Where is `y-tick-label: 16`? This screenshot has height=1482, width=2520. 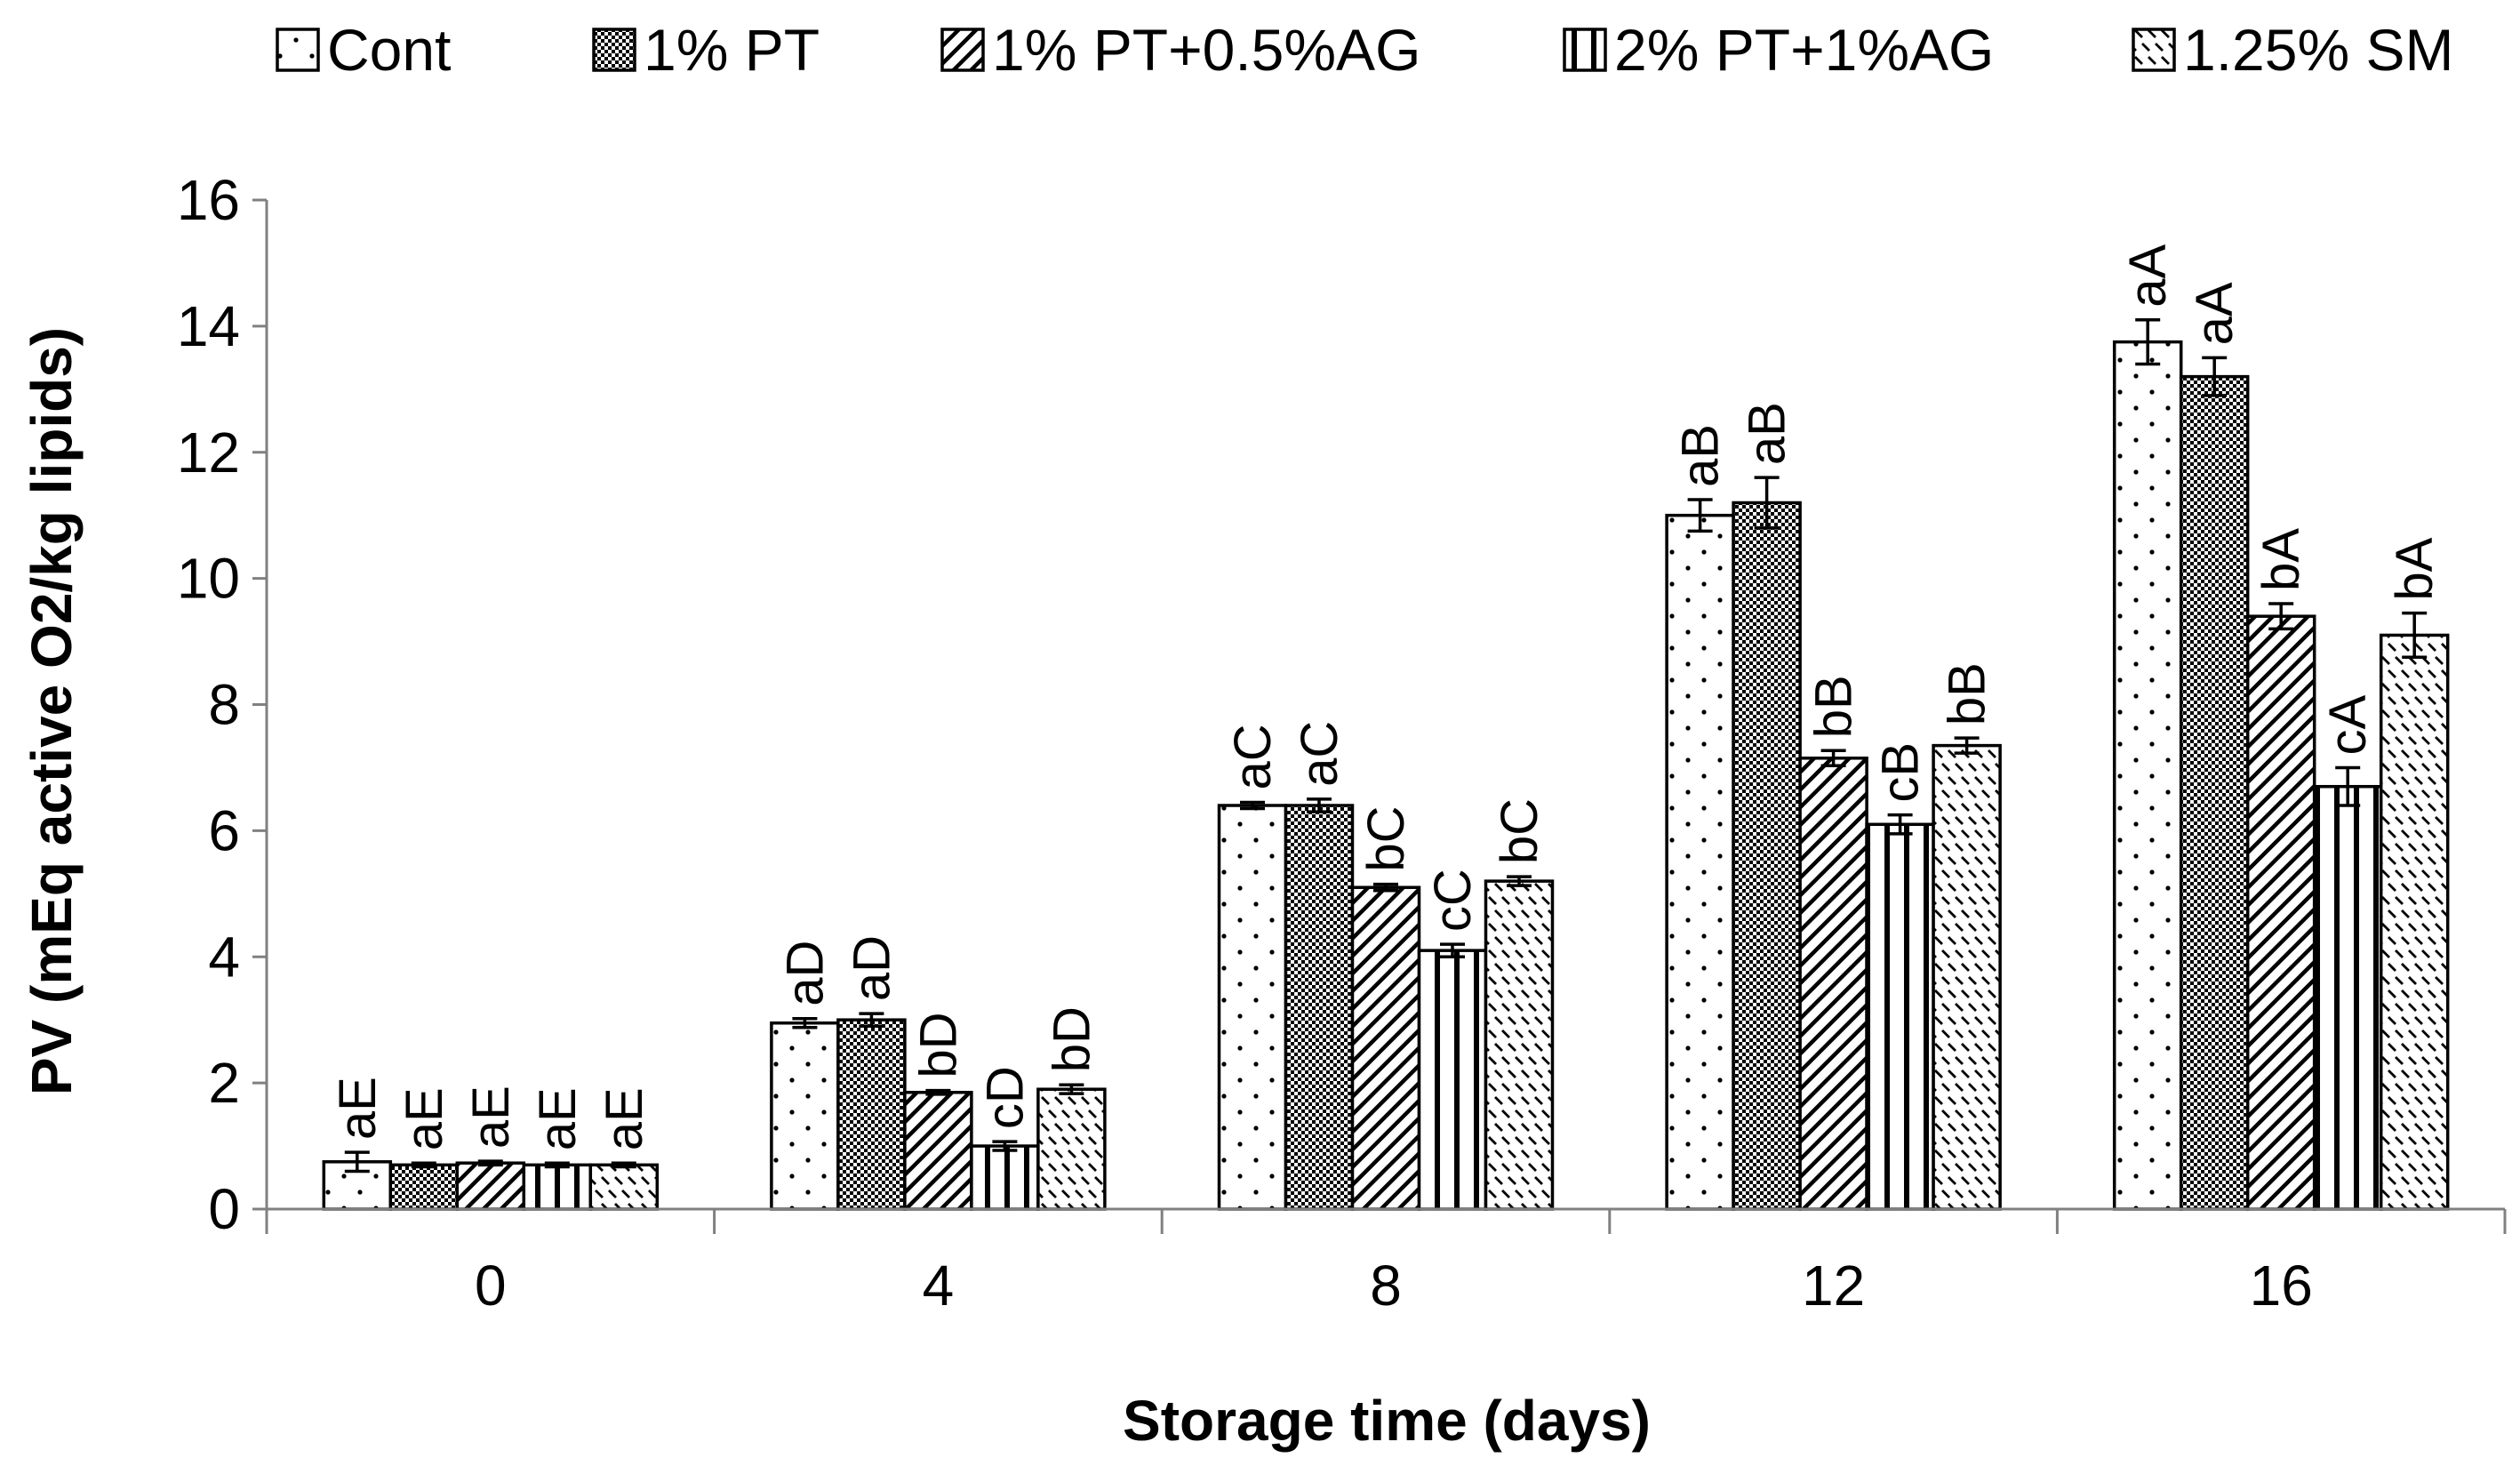
y-tick-label: 16 is located at coordinates (208, 200).